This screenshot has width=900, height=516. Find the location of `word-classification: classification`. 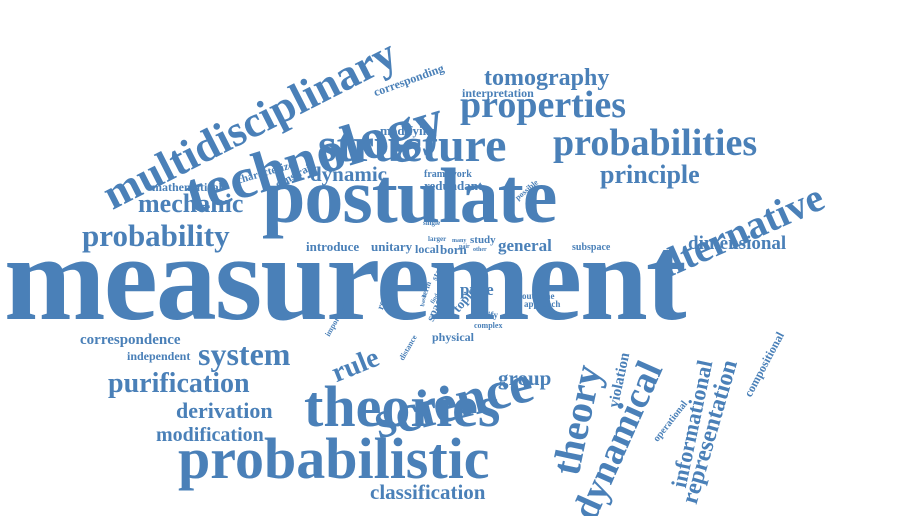

word-classification: classification is located at coordinates (428, 492).